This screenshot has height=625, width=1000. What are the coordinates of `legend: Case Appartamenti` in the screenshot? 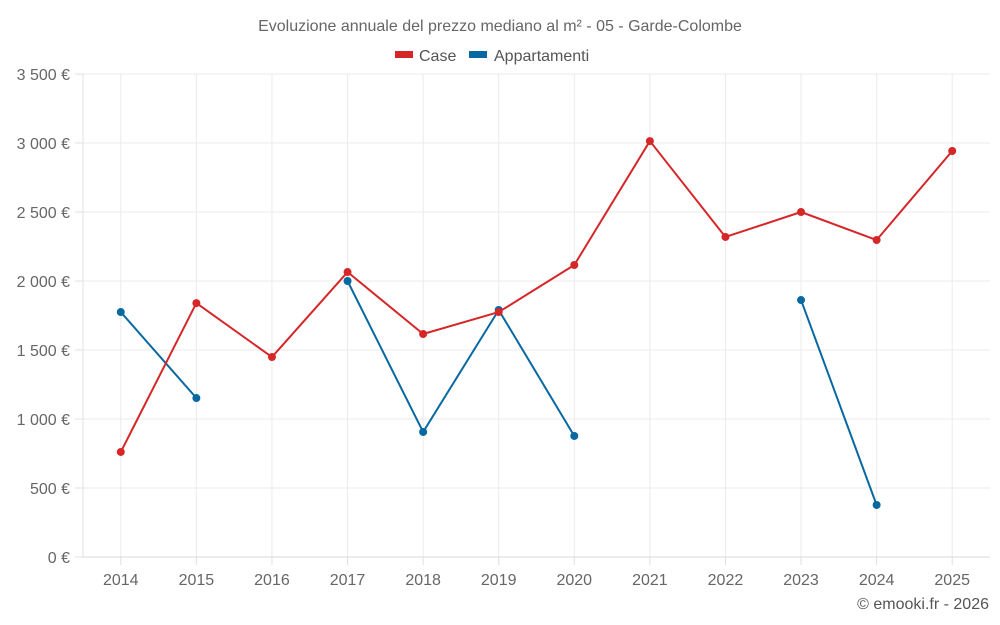 It's located at (492, 56).